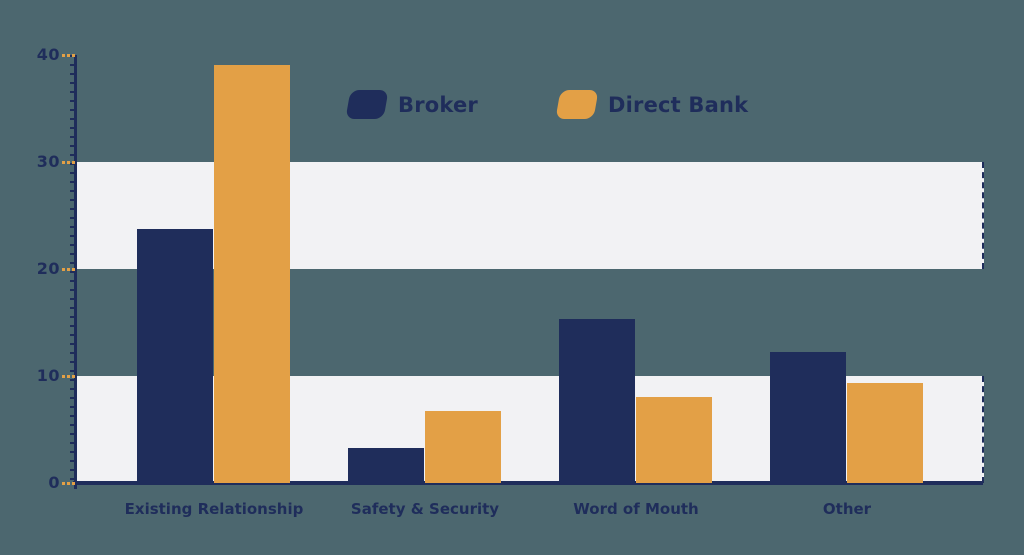 The width and height of the screenshot is (1024, 555). I want to click on bar-broker-safety-security, so click(386, 465).